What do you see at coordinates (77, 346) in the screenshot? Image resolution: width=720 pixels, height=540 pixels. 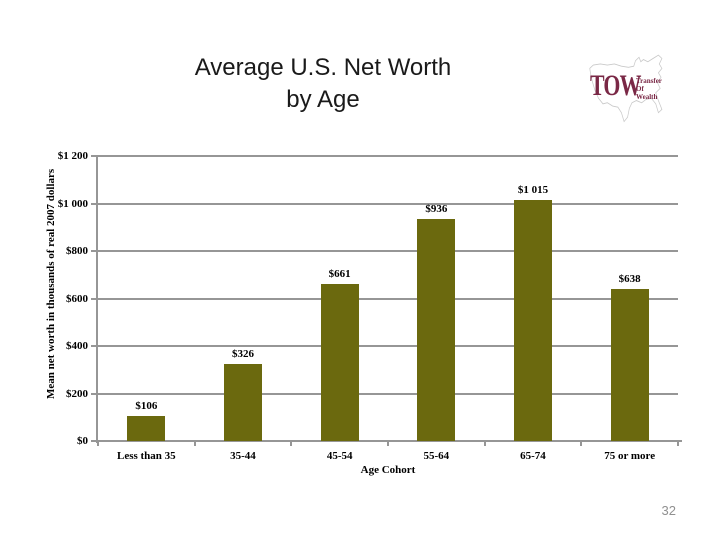 I see `y-tick-label: $400` at bounding box center [77, 346].